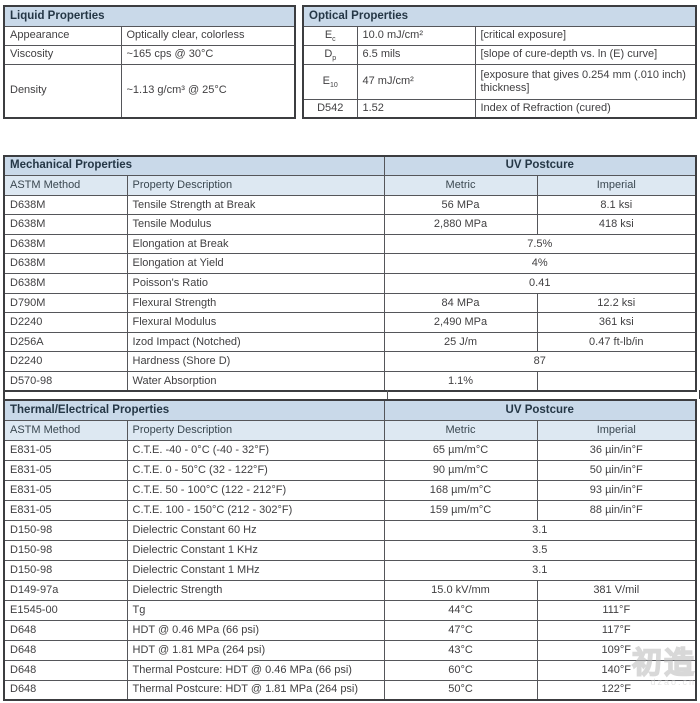 Image resolution: width=700 pixels, height=703 pixels. Describe the element at coordinates (616, 490) in the screenshot. I see `imperial-value-cell: 93 µin/in°F` at that location.